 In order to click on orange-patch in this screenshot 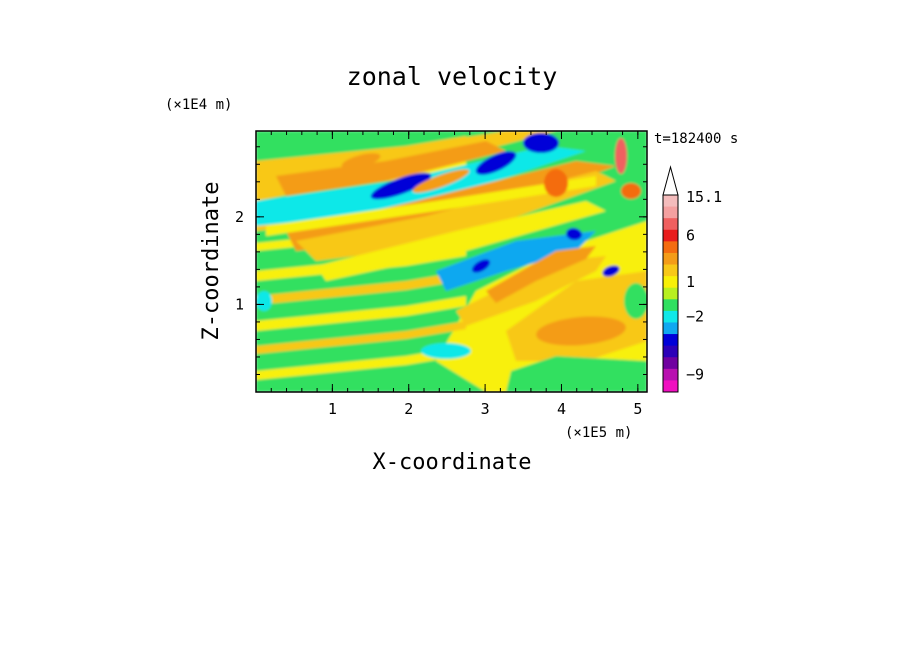, I will do `click(581, 331)`.